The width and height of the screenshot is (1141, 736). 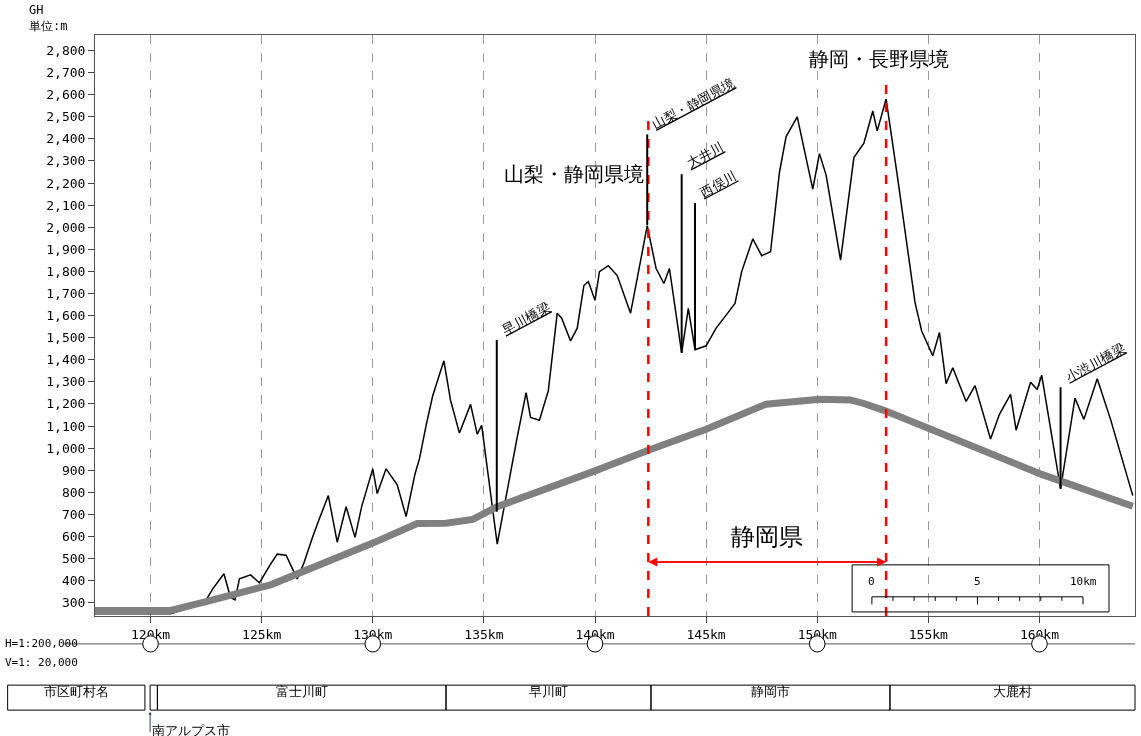 What do you see at coordinates (706, 634) in the screenshot?
I see `x-tick-label: 145km` at bounding box center [706, 634].